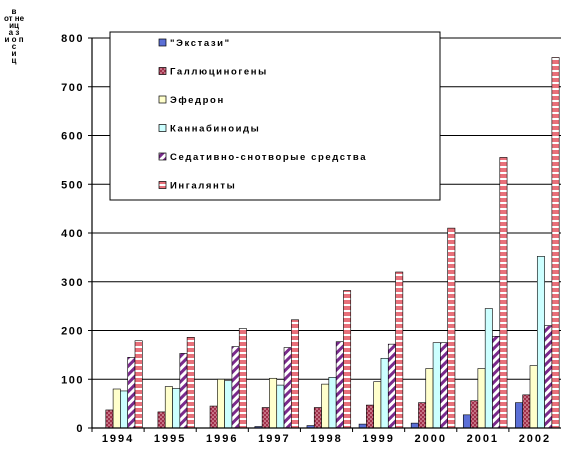 Image resolution: width=561 pixels, height=453 pixels. I want to click on legend-label: Эфедрон, so click(197, 100).